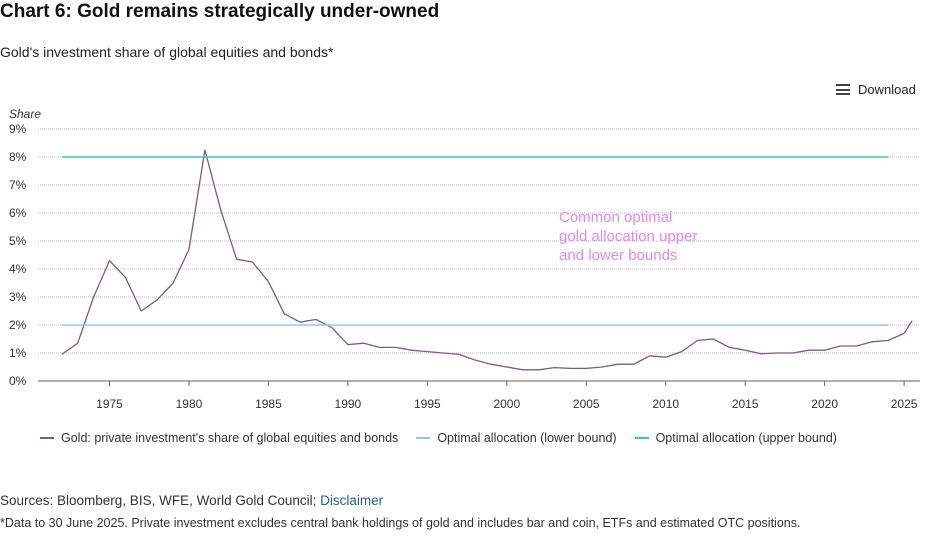 The height and width of the screenshot is (540, 941). Describe the element at coordinates (18, 241) in the screenshot. I see `y-tick-label: 5%` at that location.